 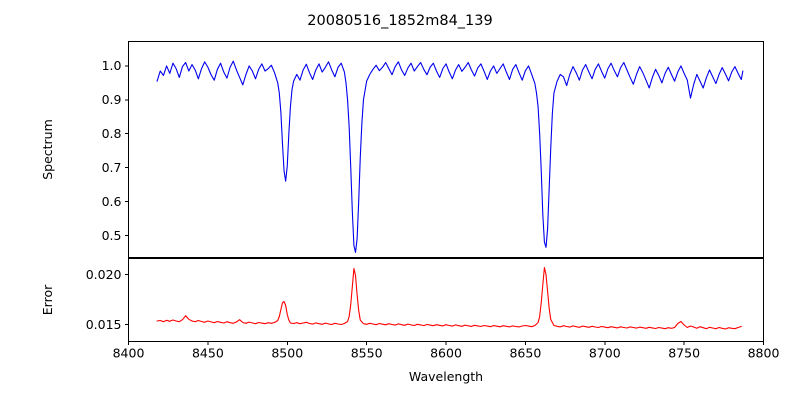 I want to click on xtick-label: 8600, so click(x=446, y=353).